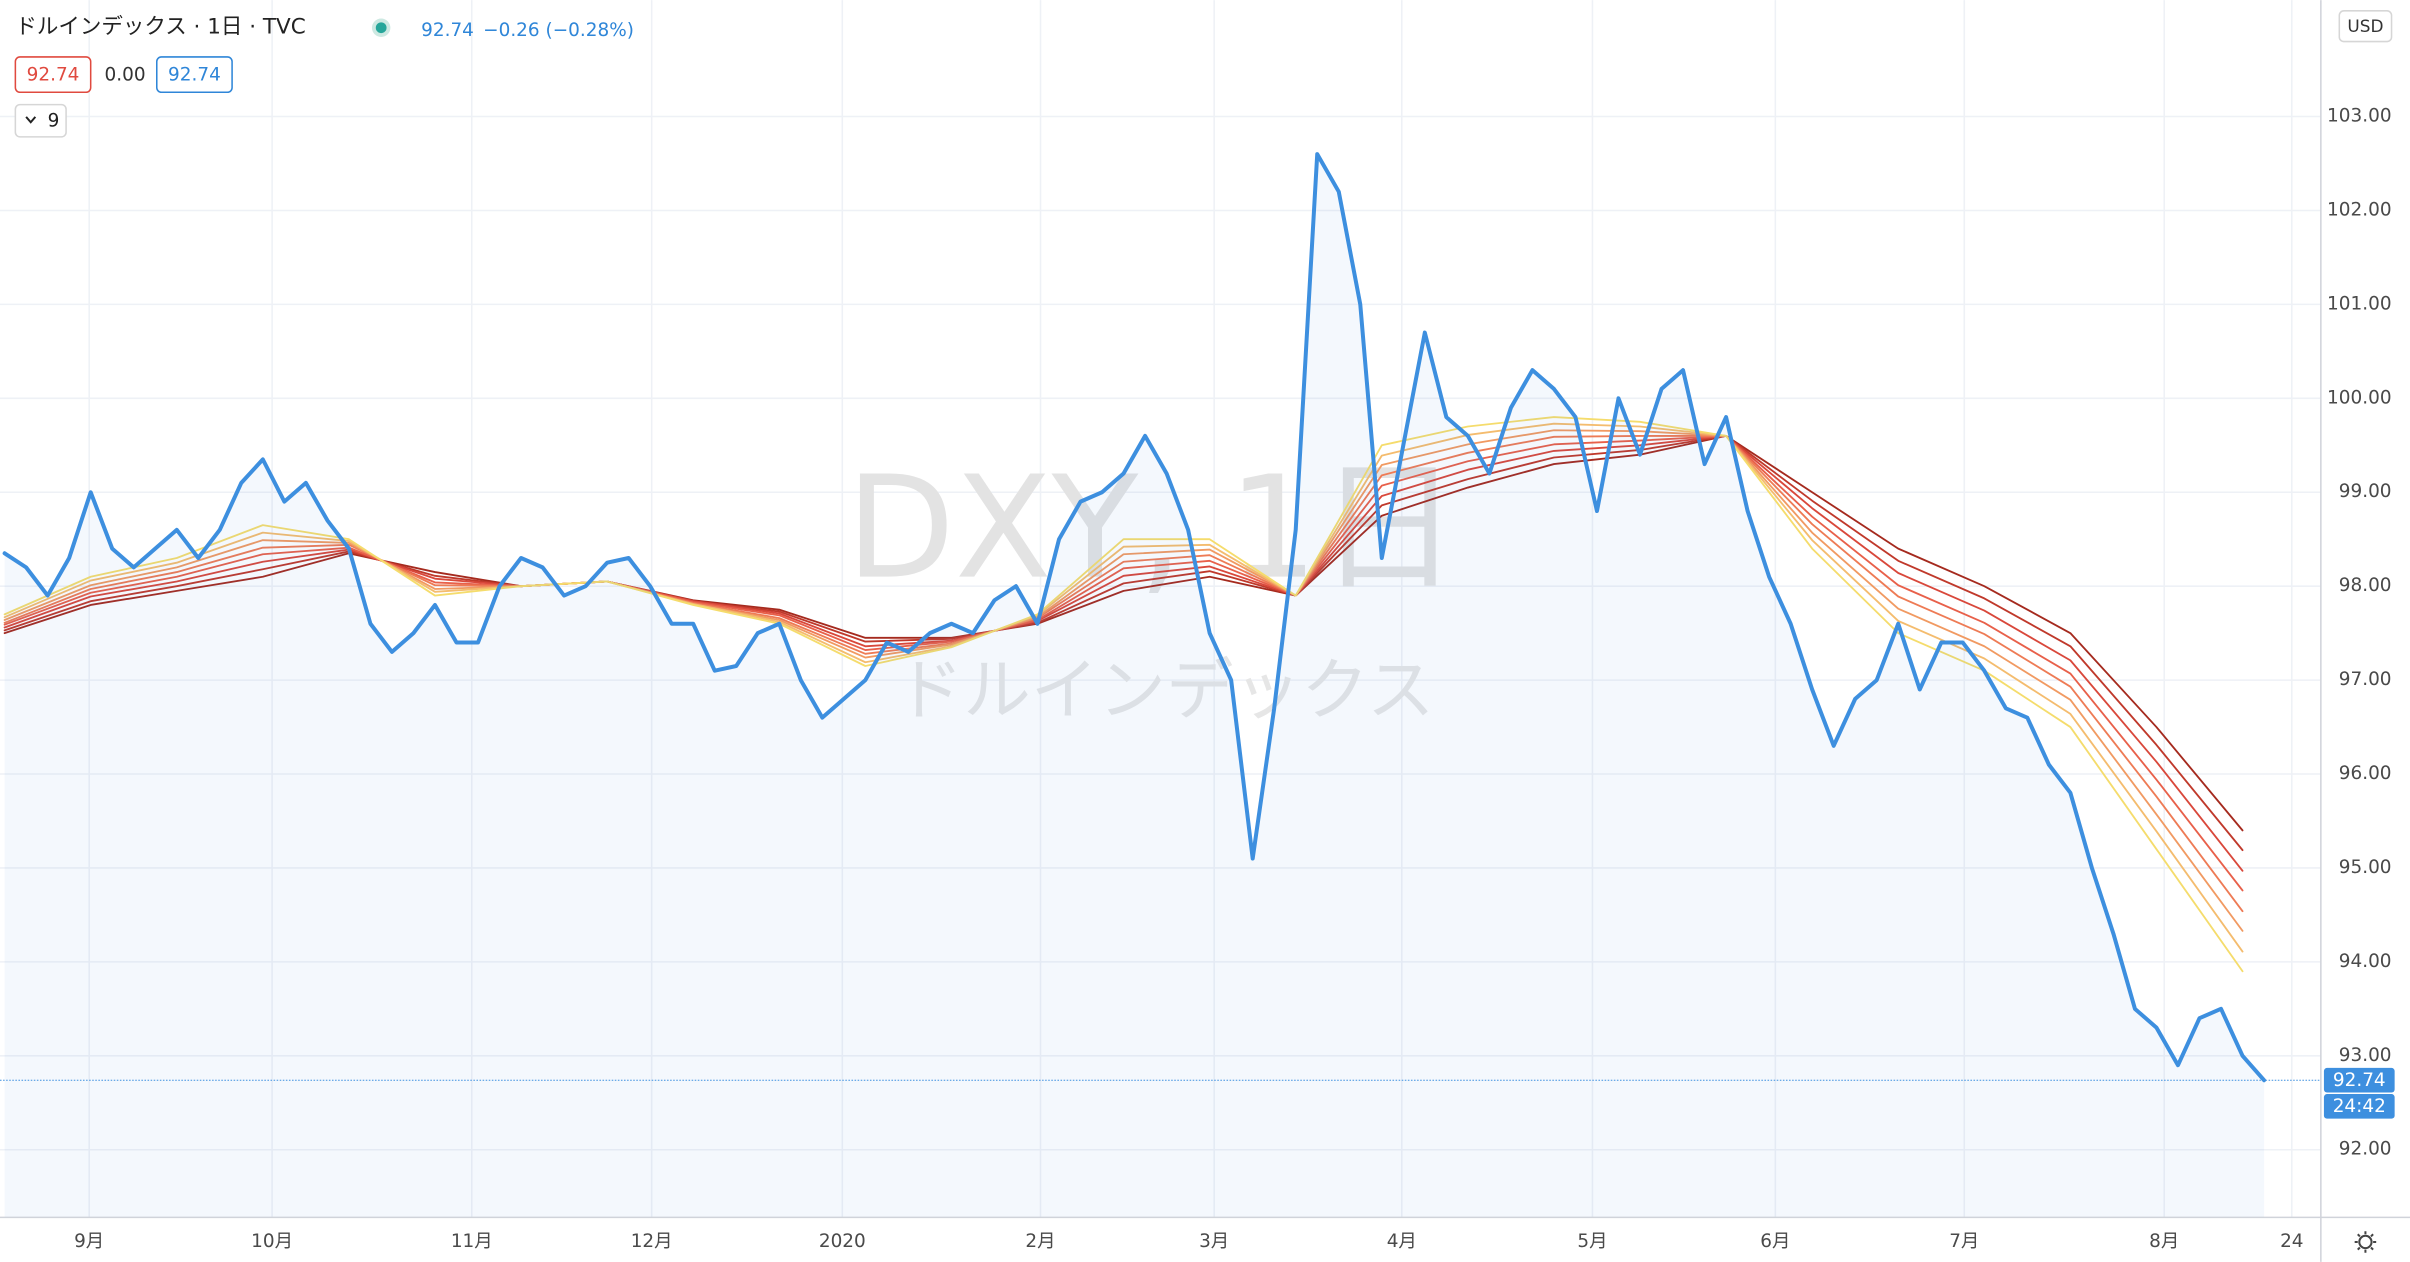 The image size is (2410, 1262). What do you see at coordinates (40, 120) in the screenshot?
I see `indicator-toggle` at bounding box center [40, 120].